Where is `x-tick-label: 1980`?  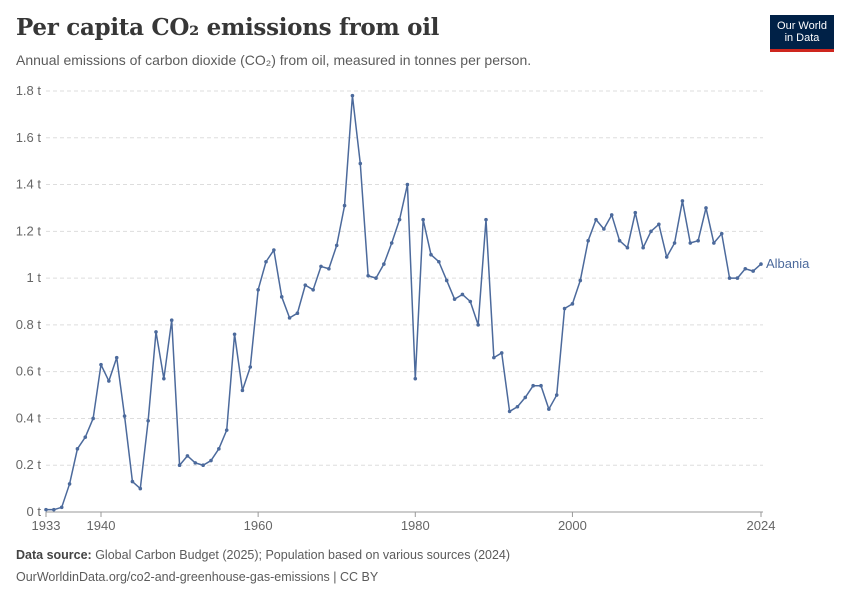
x-tick-label: 1980 is located at coordinates (415, 525).